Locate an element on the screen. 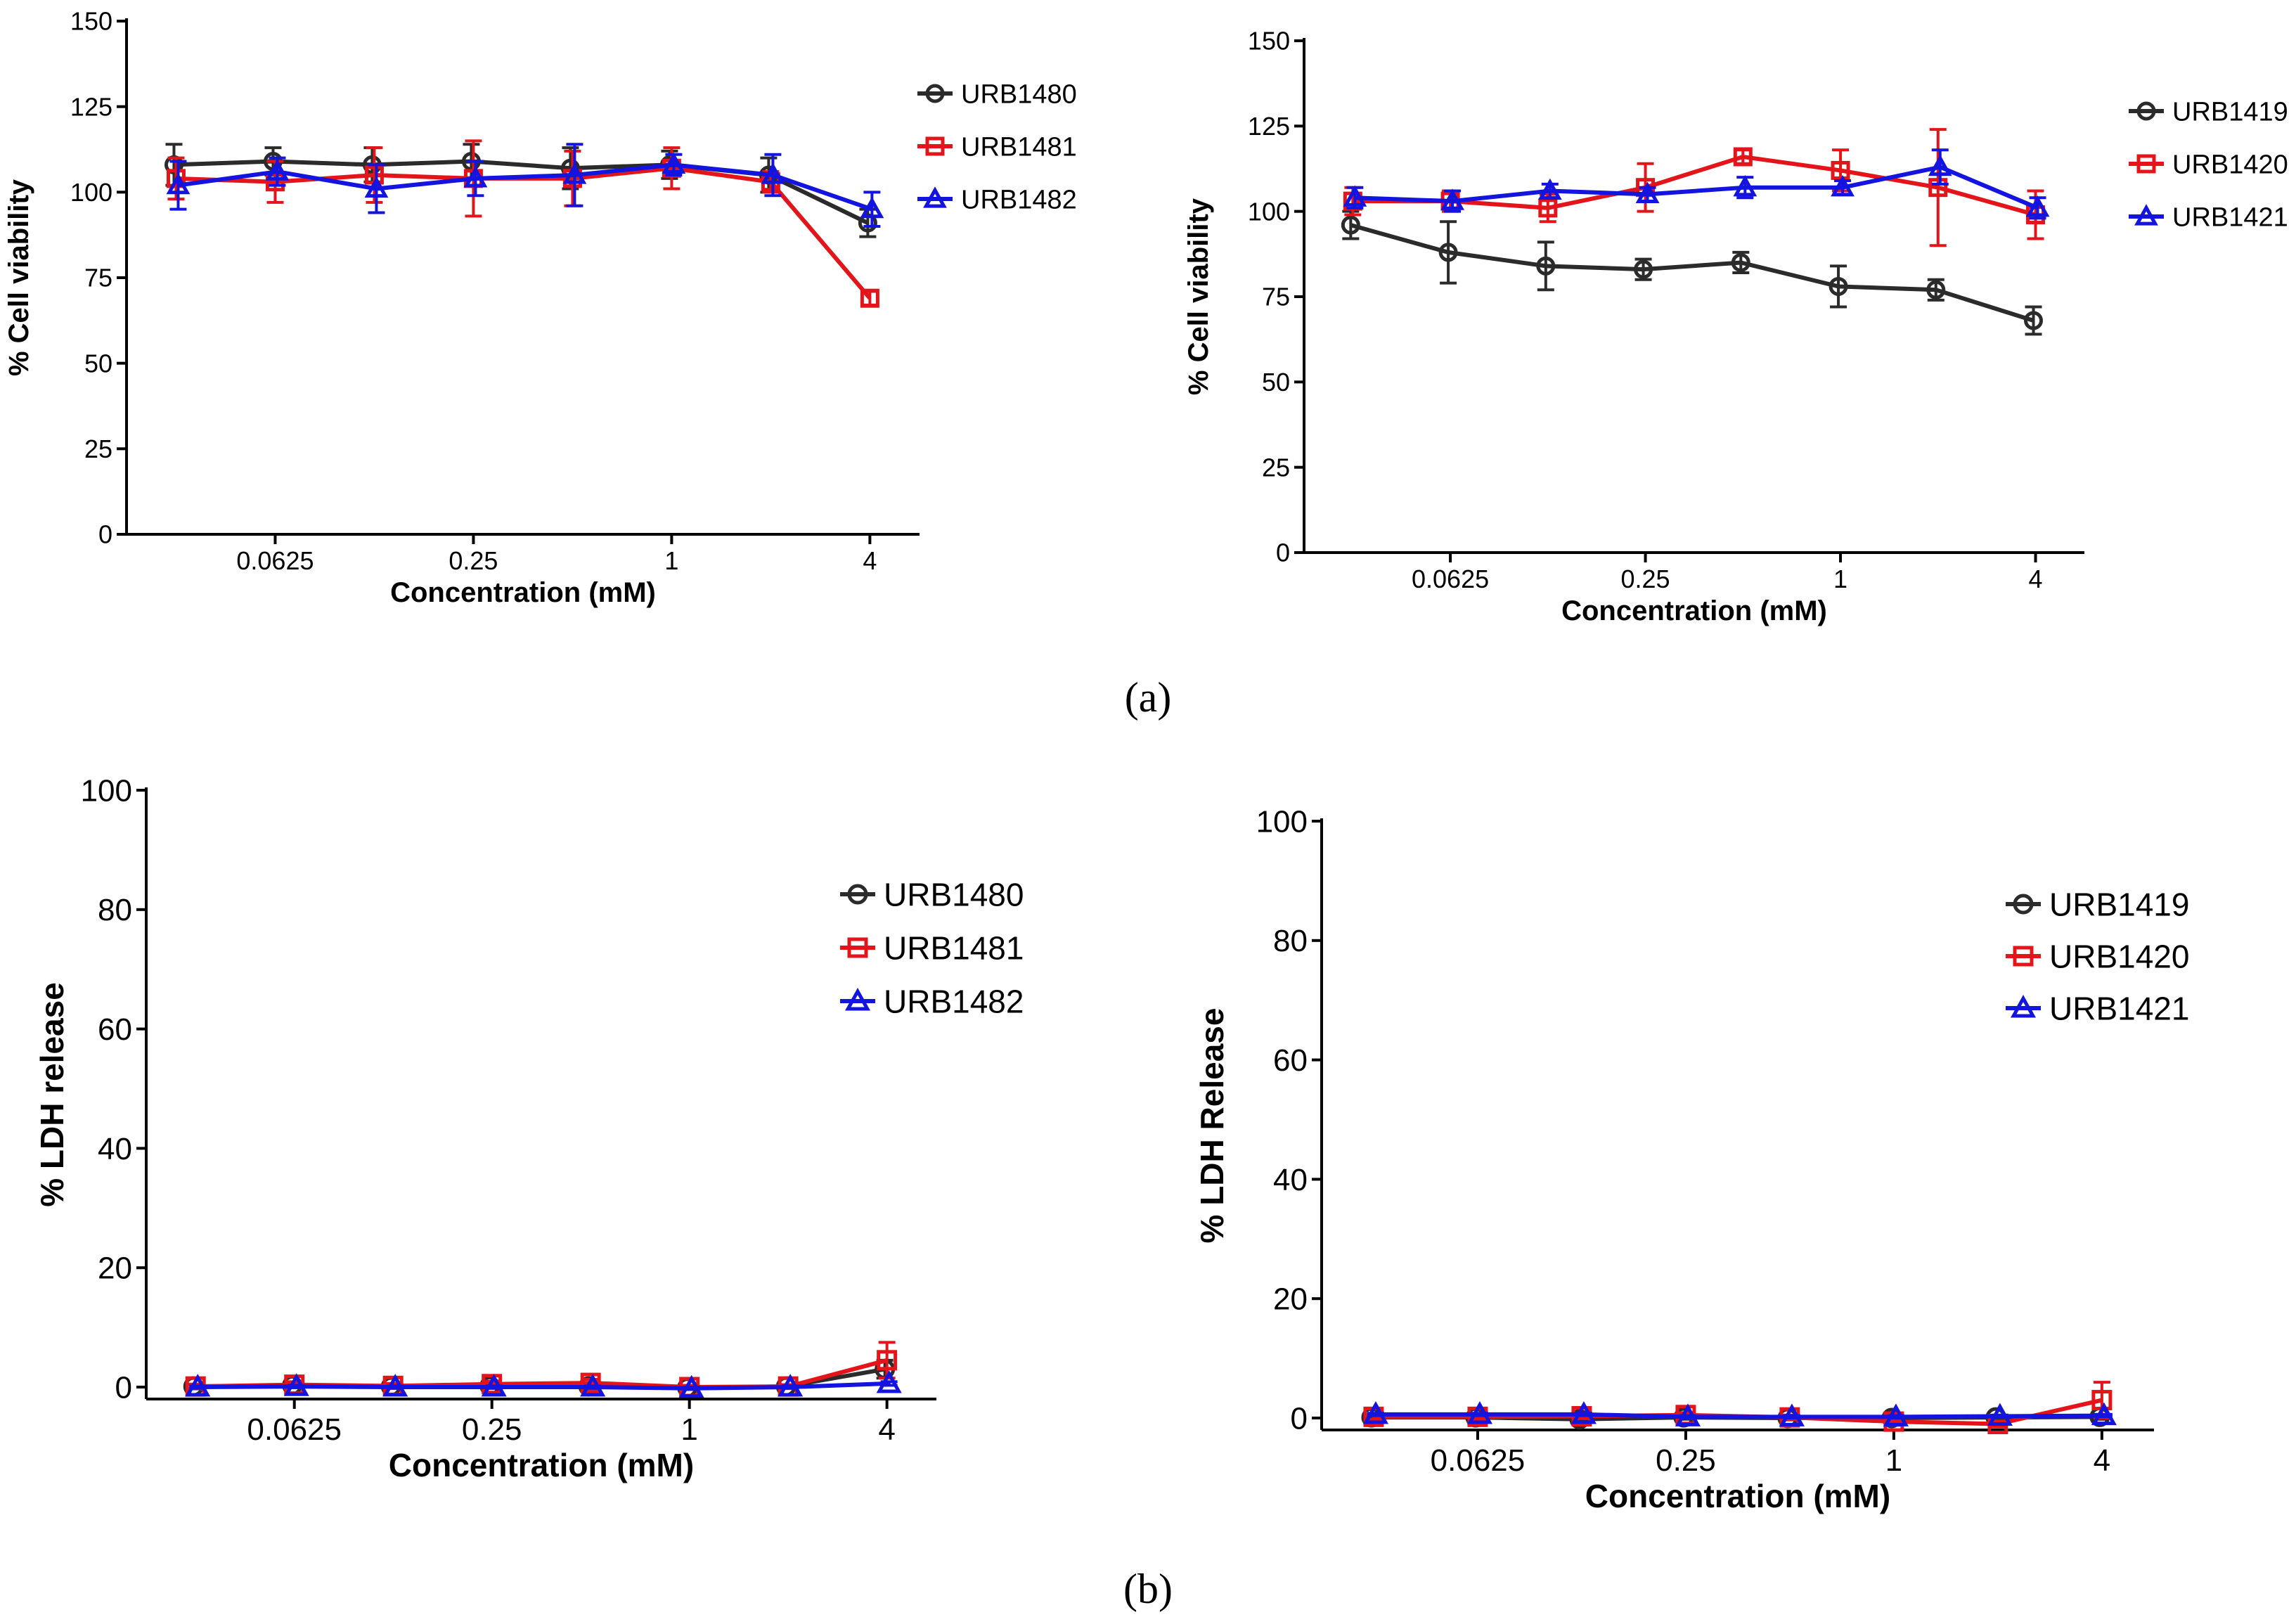 The image size is (2296, 1624). y-axis-label: % Cell viability is located at coordinates (19, 277).